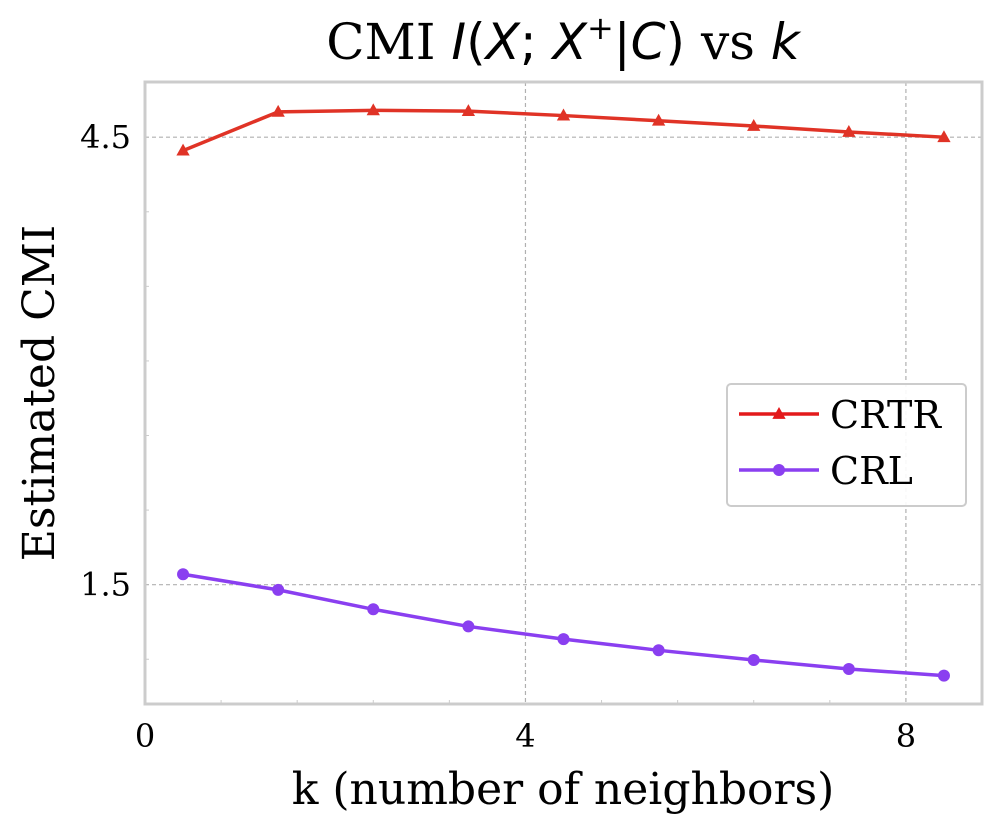  I want to click on y-axis-label: Estimated CMI, so click(39, 393).